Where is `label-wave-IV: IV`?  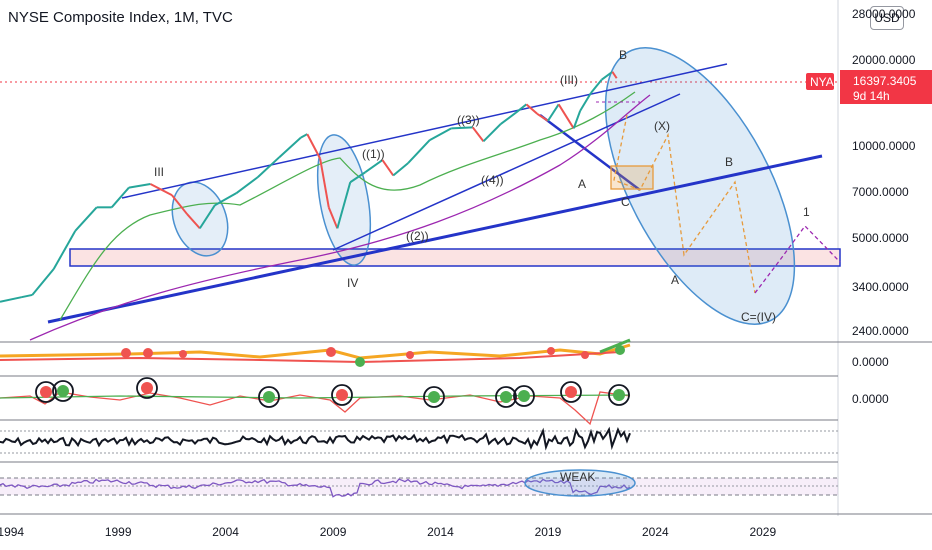 label-wave-IV: IV is located at coordinates (352, 283).